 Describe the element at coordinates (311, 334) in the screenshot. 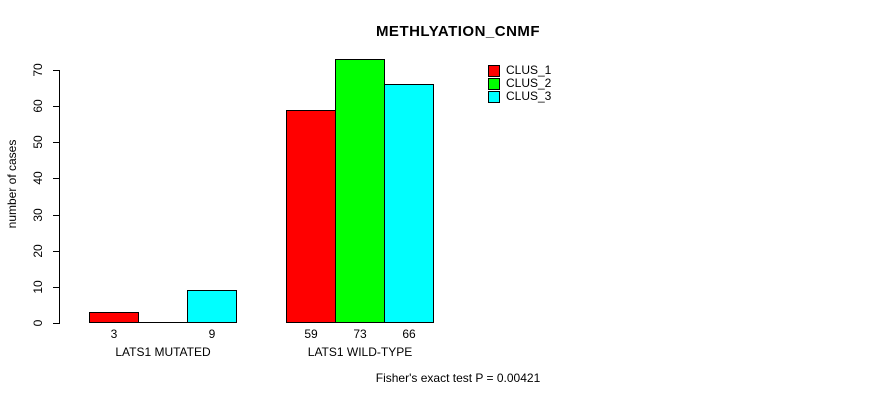

I see `bar-value-label: 59` at that location.